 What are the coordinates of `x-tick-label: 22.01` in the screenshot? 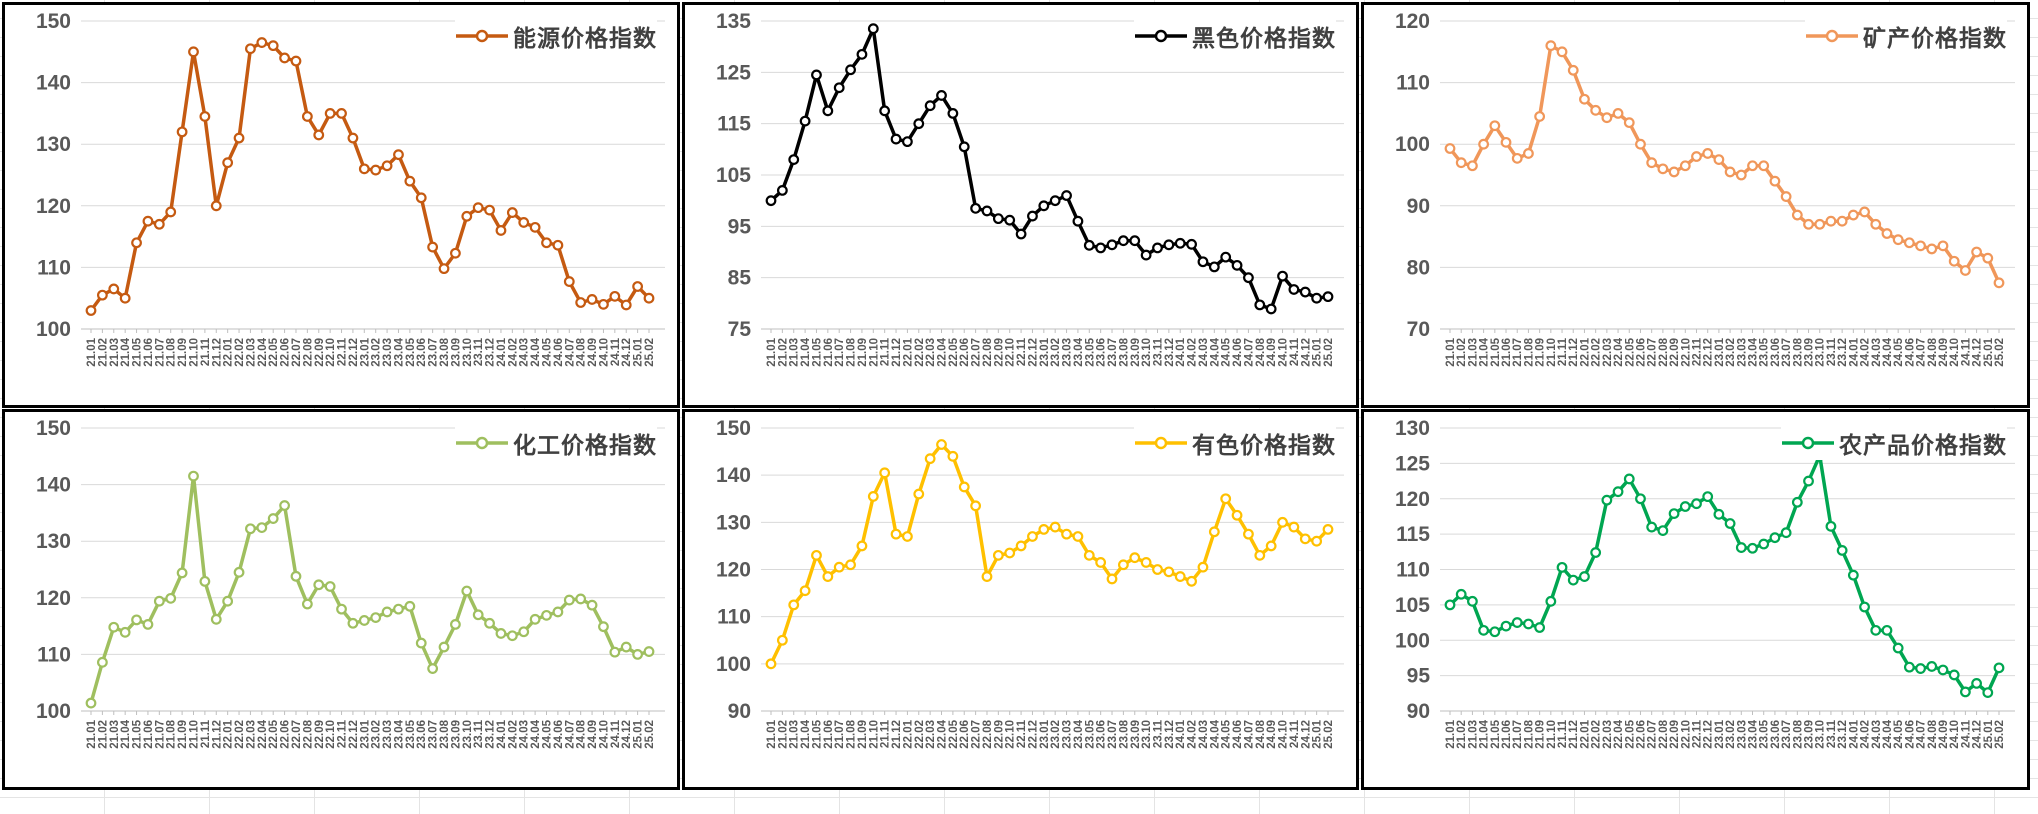 It's located at (1585, 733).